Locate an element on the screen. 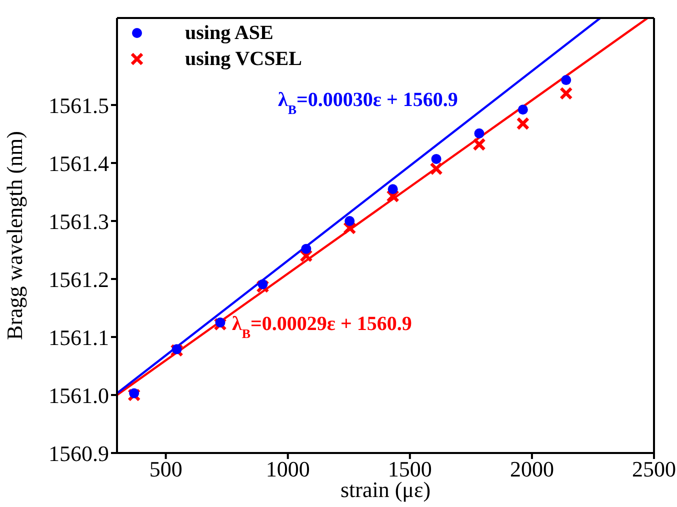 This screenshot has width=677, height=507. y-tick-label: 1561.1 is located at coordinates (78, 337).